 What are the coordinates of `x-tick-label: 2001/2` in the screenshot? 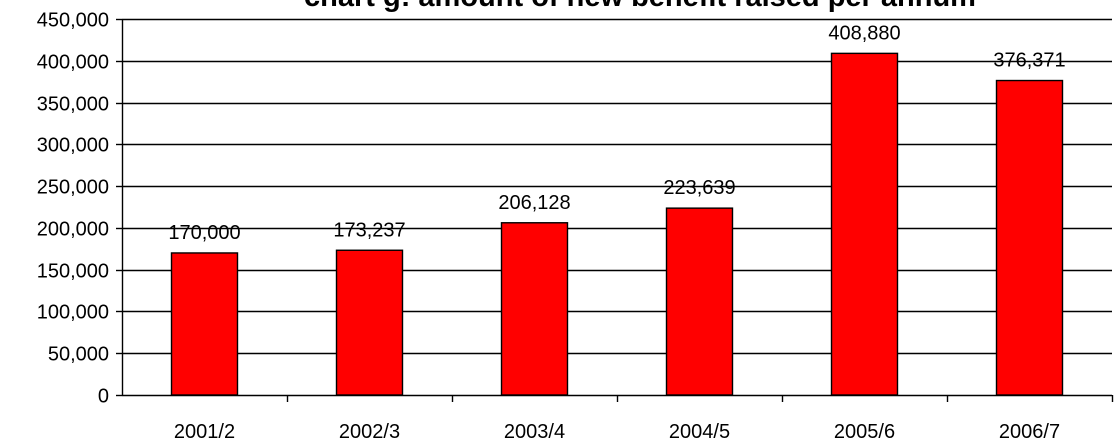 It's located at (204, 432).